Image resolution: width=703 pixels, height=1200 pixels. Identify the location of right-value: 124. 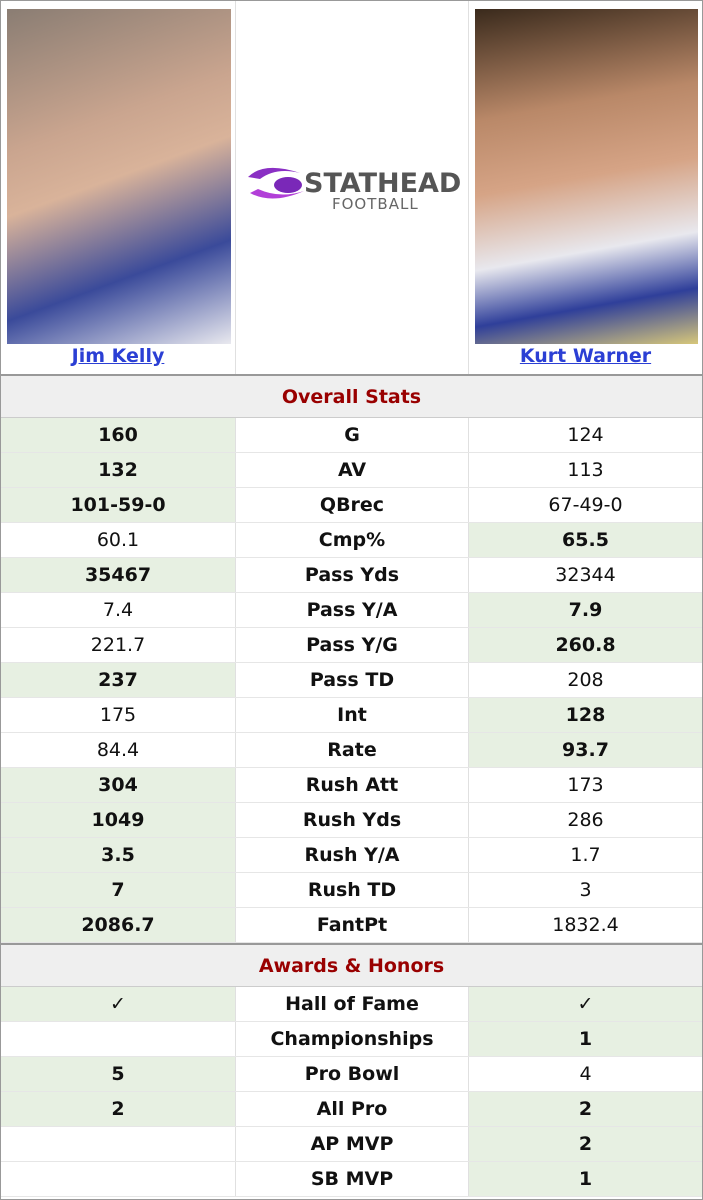
(585, 435).